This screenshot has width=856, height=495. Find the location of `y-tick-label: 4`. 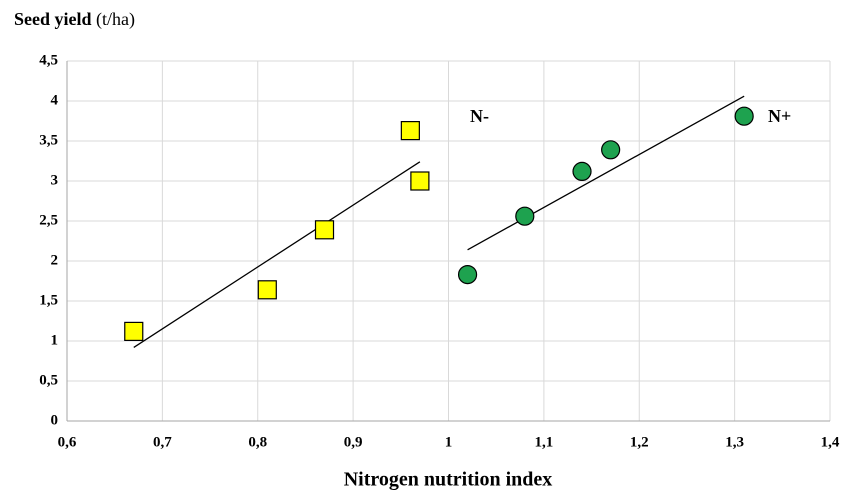

y-tick-label: 4 is located at coordinates (55, 100).